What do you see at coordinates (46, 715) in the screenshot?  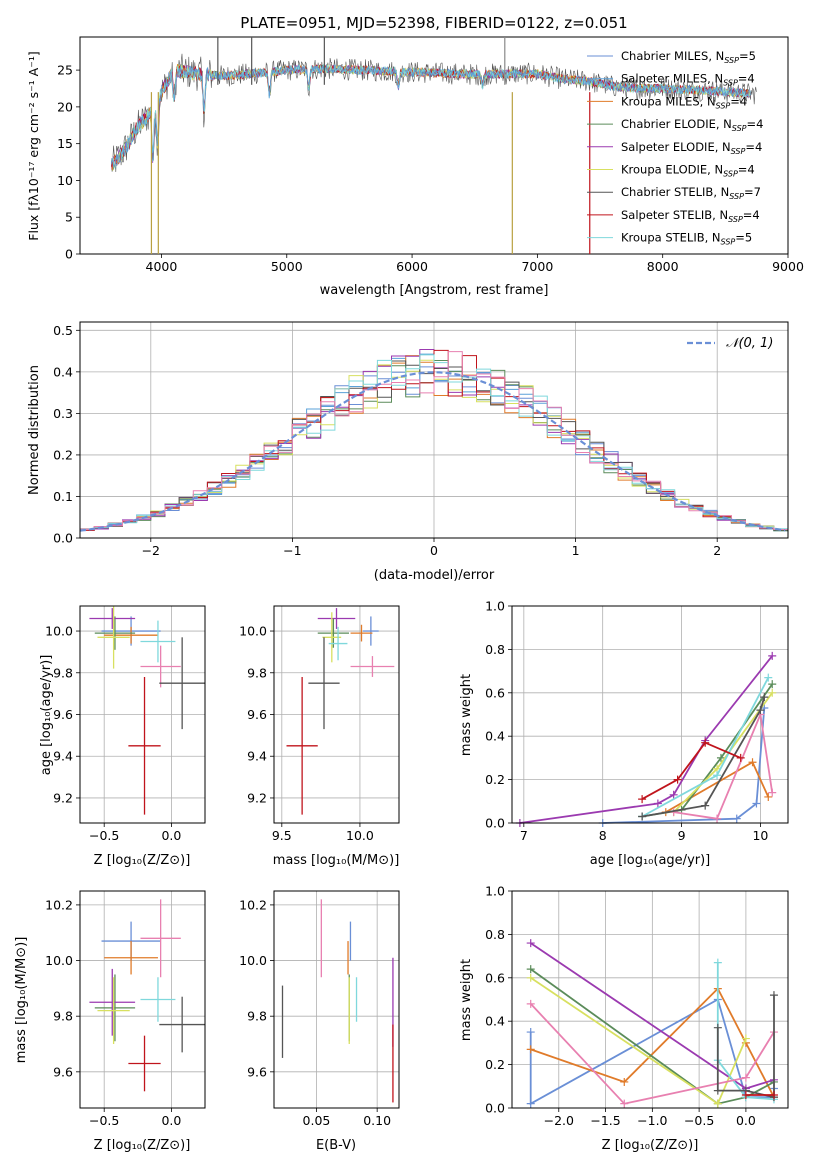 I see `z-age-ylabel: age [log₁₀(age/yr)]` at bounding box center [46, 715].